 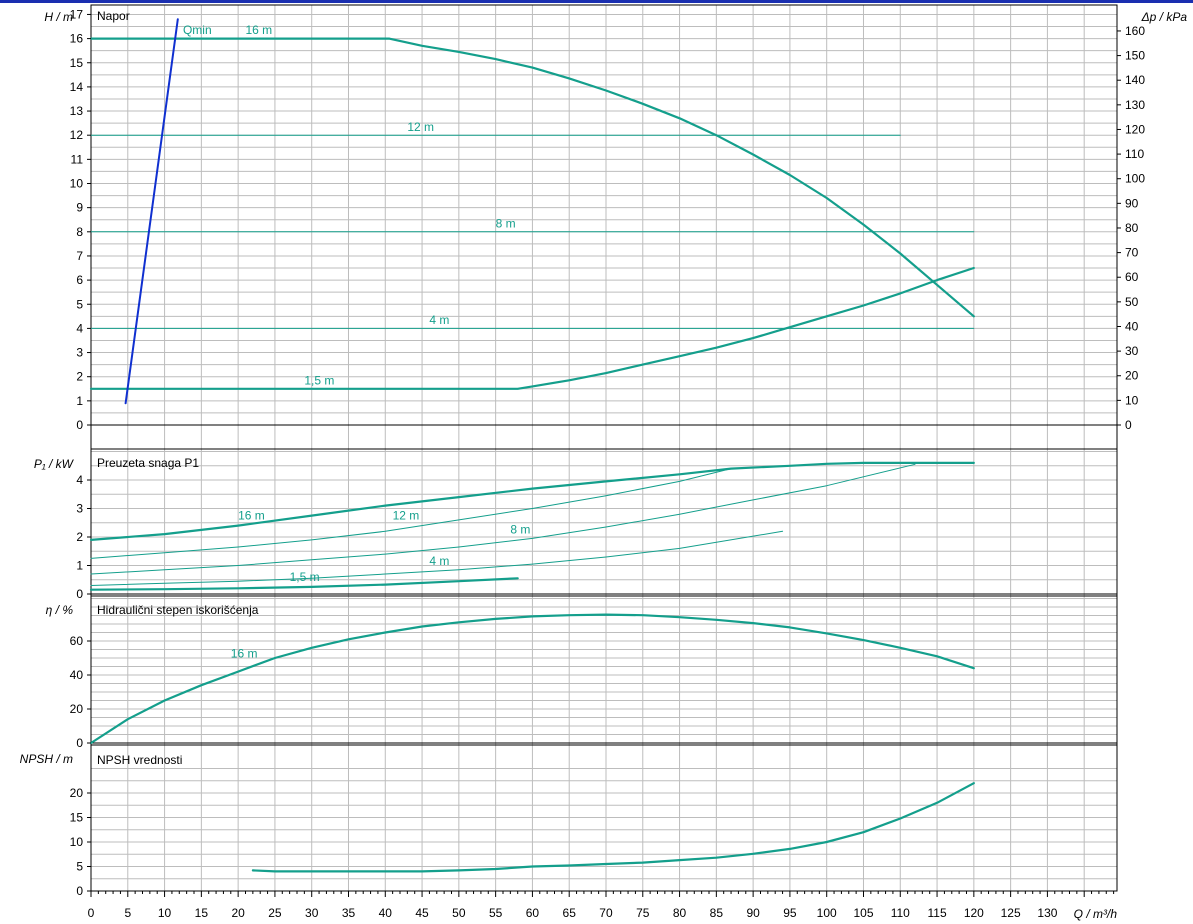 What do you see at coordinates (506, 223) in the screenshot?
I see `curve-label-head: 8 m` at bounding box center [506, 223].